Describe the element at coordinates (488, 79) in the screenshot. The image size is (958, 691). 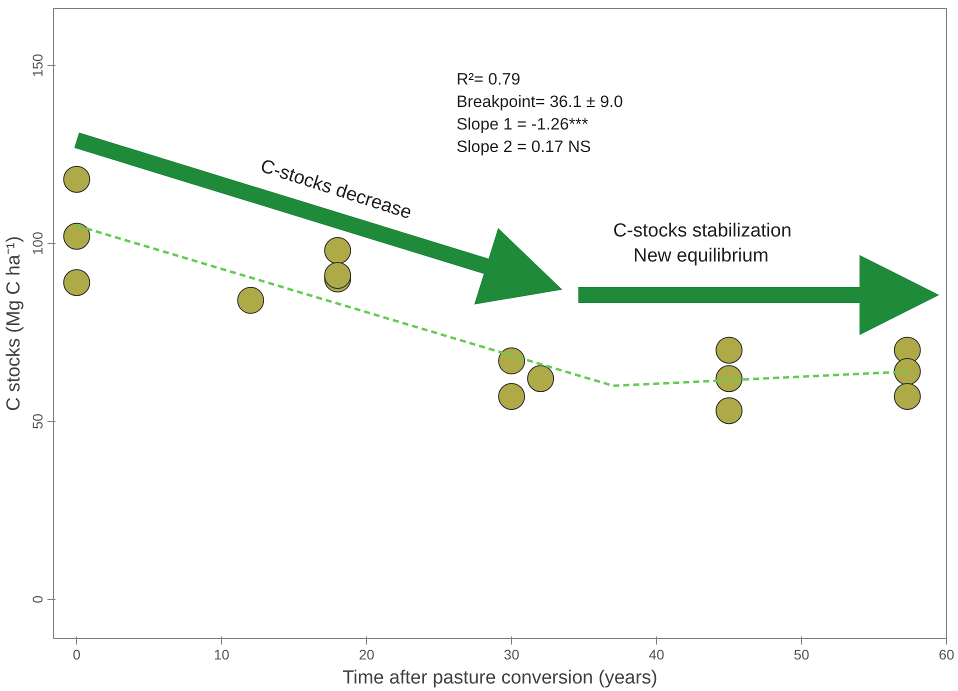
I see `annotation: R²= 0.79` at that location.